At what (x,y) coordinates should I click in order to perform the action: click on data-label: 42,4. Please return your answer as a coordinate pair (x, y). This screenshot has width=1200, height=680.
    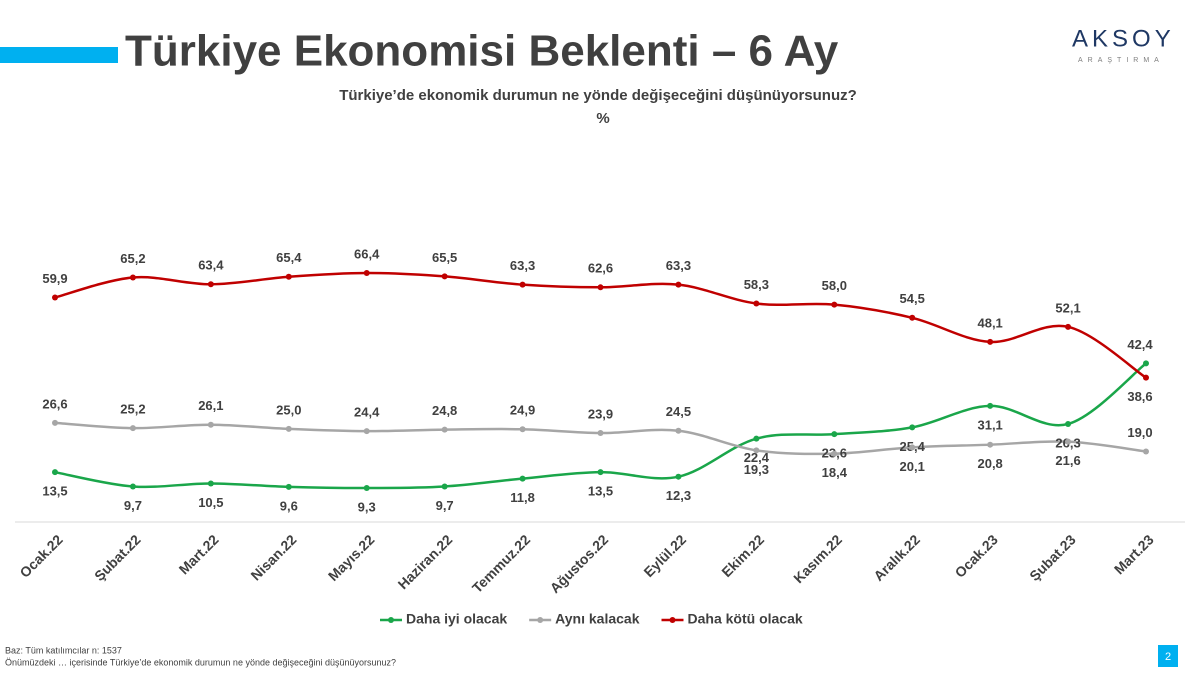
    Looking at the image, I should click on (1140, 344).